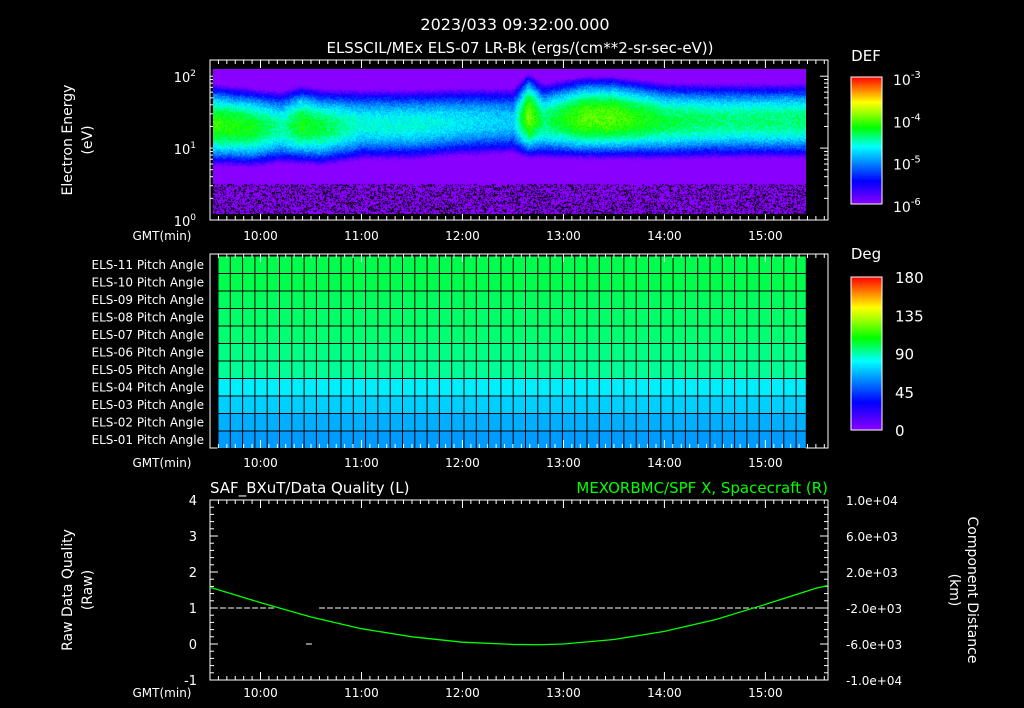 This screenshot has height=708, width=1024. Describe the element at coordinates (148, 440) in the screenshot. I see `pitch-row-label: ELS-01 Pitch Angle` at that location.